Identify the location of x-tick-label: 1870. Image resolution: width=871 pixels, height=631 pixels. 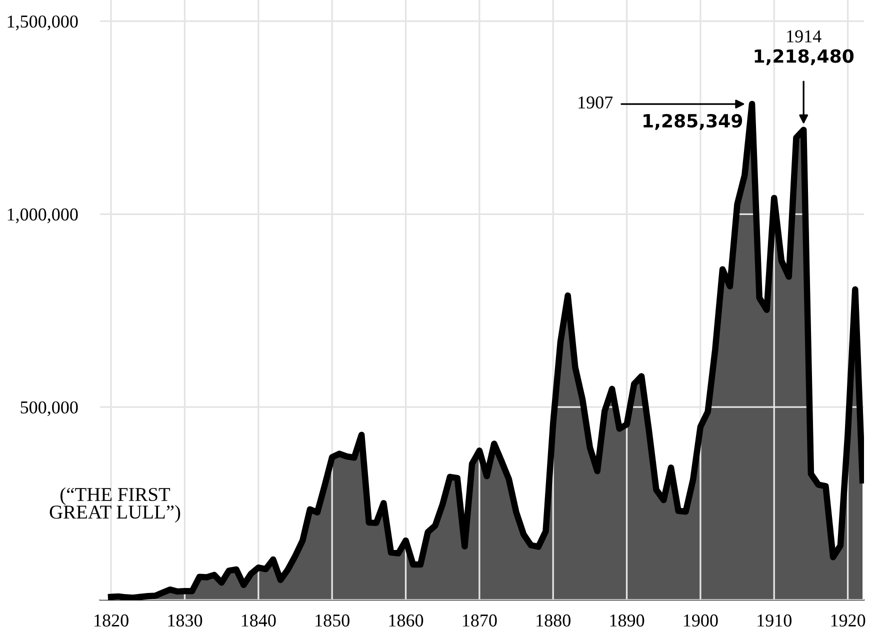
(479, 620).